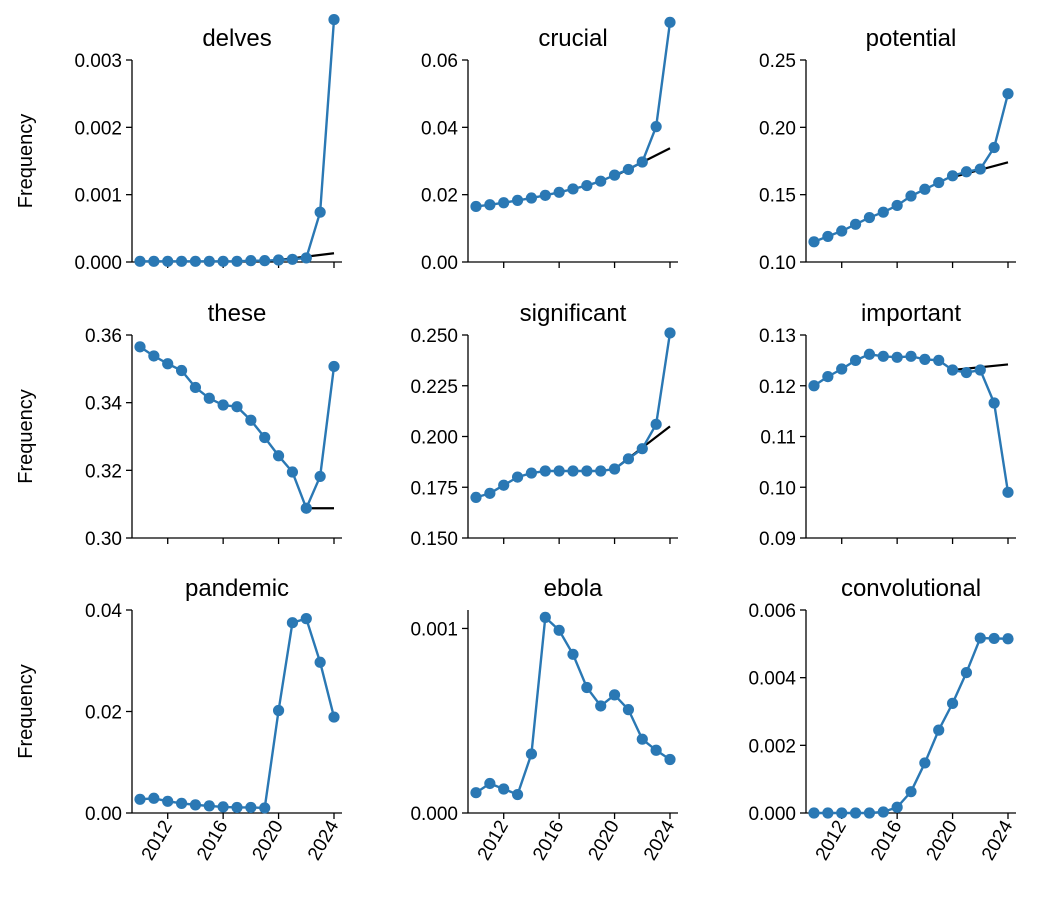 The width and height of the screenshot is (1050, 902). What do you see at coordinates (911, 313) in the screenshot?
I see `chart-title: important` at bounding box center [911, 313].